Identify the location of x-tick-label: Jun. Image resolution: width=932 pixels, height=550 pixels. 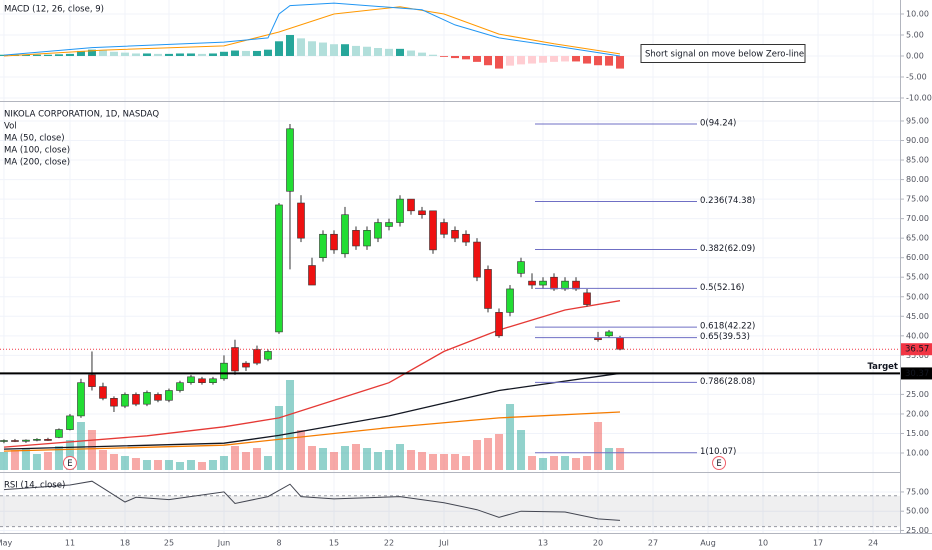
(224, 543).